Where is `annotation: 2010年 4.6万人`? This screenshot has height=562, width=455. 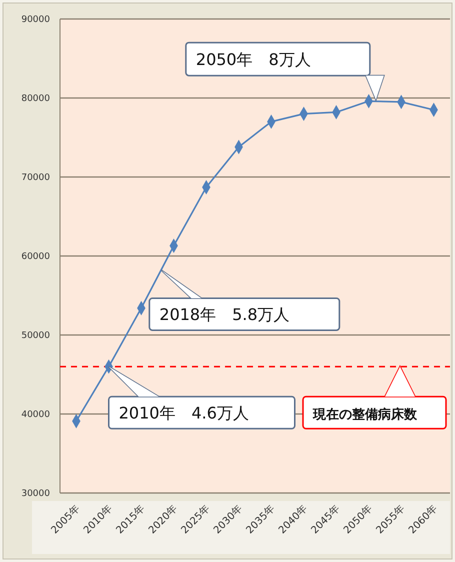
annotation: 2010年 4.6万人 is located at coordinates (183, 413).